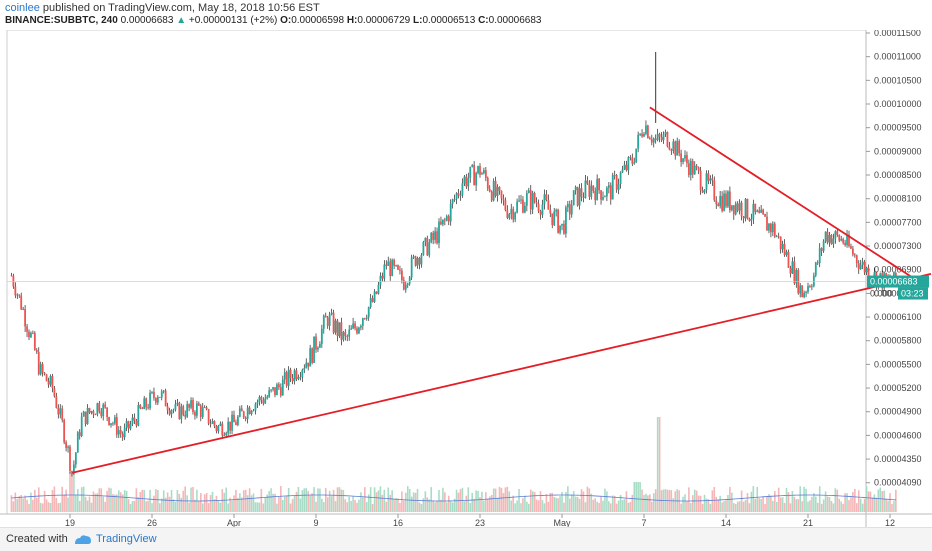 The height and width of the screenshot is (551, 932). Describe the element at coordinates (418, 20) in the screenshot. I see `low-label: L:` at that location.